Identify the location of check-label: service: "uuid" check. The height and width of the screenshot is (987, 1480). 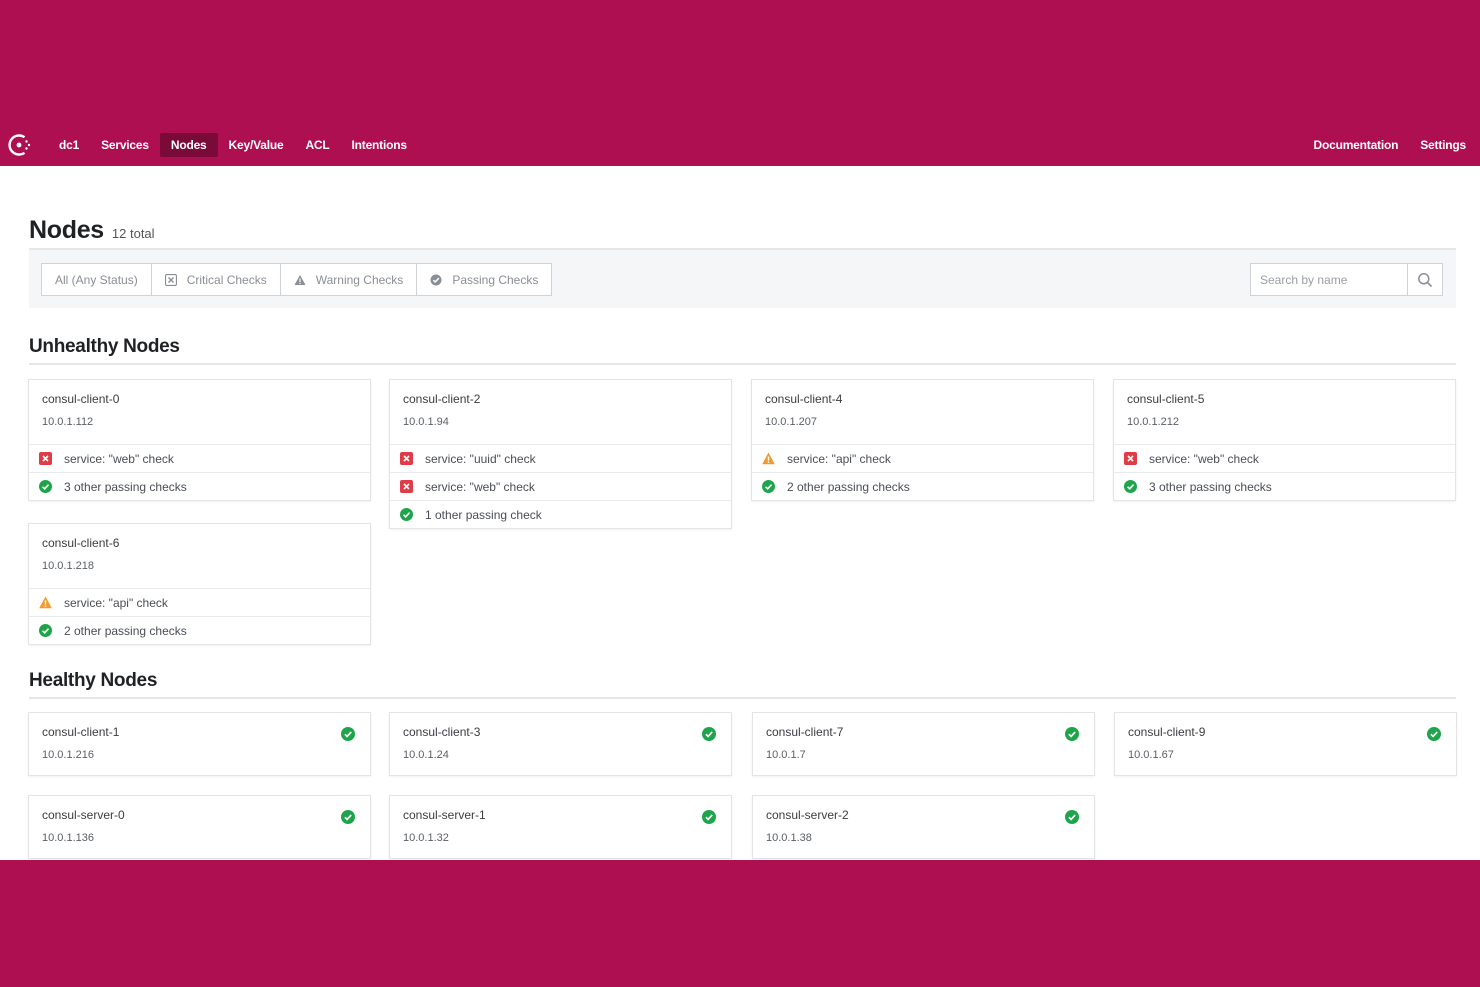
(480, 458).